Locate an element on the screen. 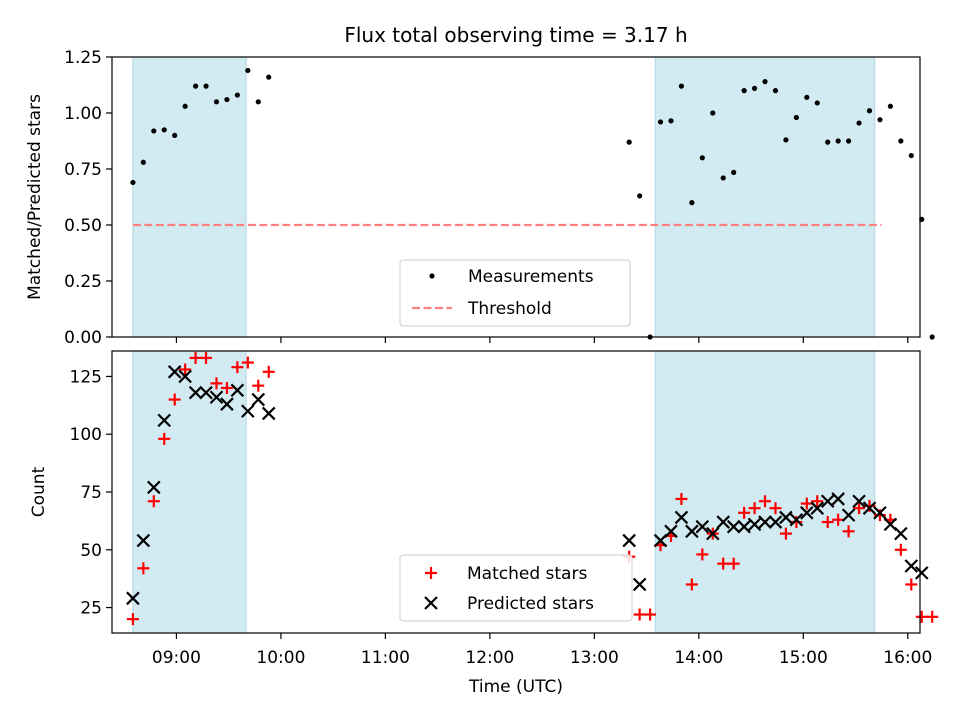 This screenshot has width=960, height=720. x-tick-label: 12:00 is located at coordinates (489, 658).